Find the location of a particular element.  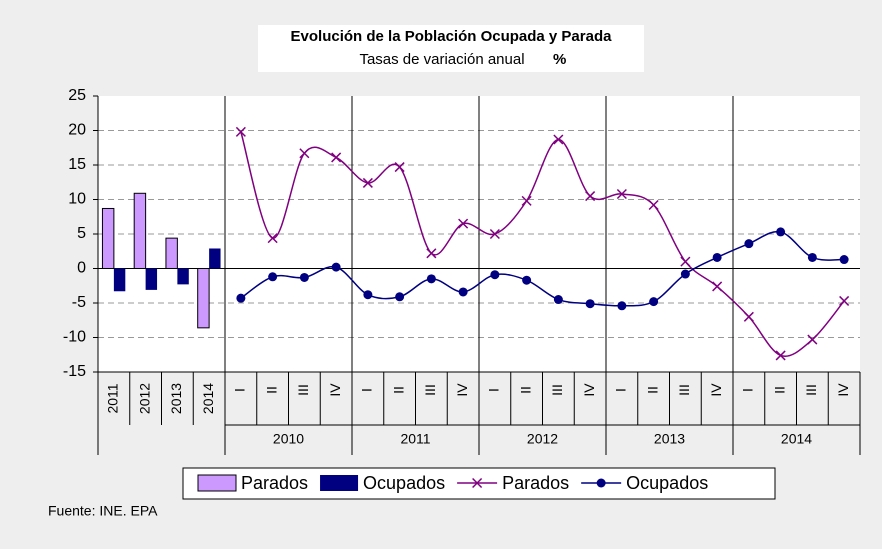

y-tick-label: 20 is located at coordinates (77, 130).